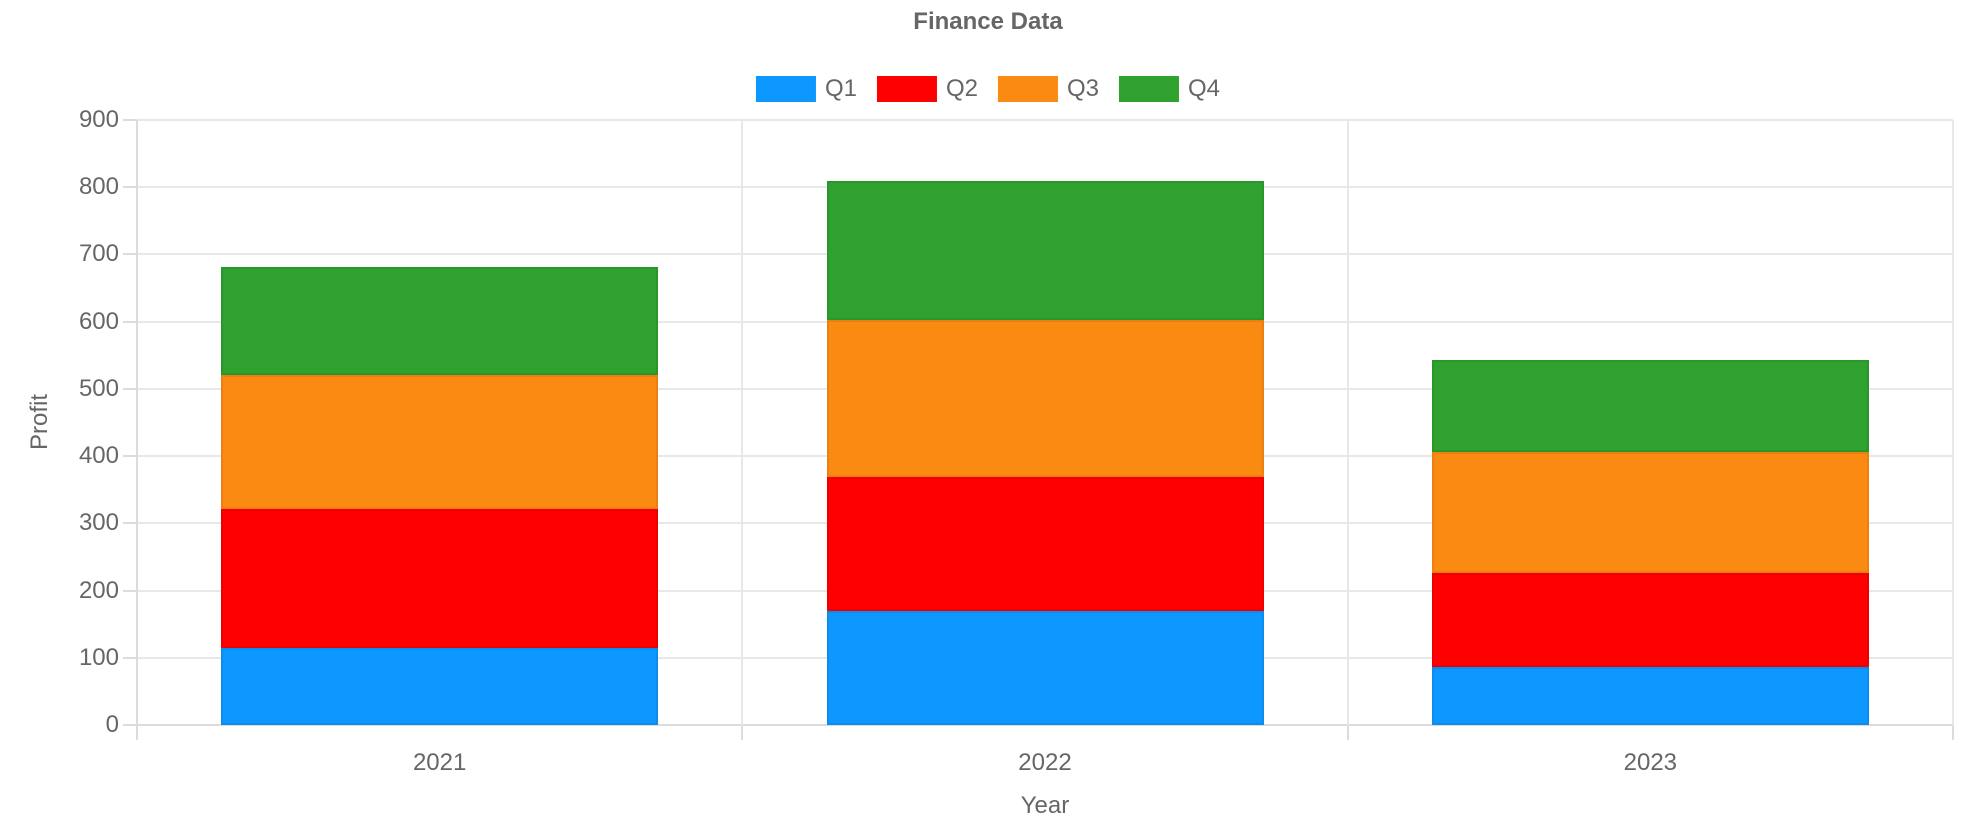  I want to click on legend-swatch-q3, so click(1028, 89).